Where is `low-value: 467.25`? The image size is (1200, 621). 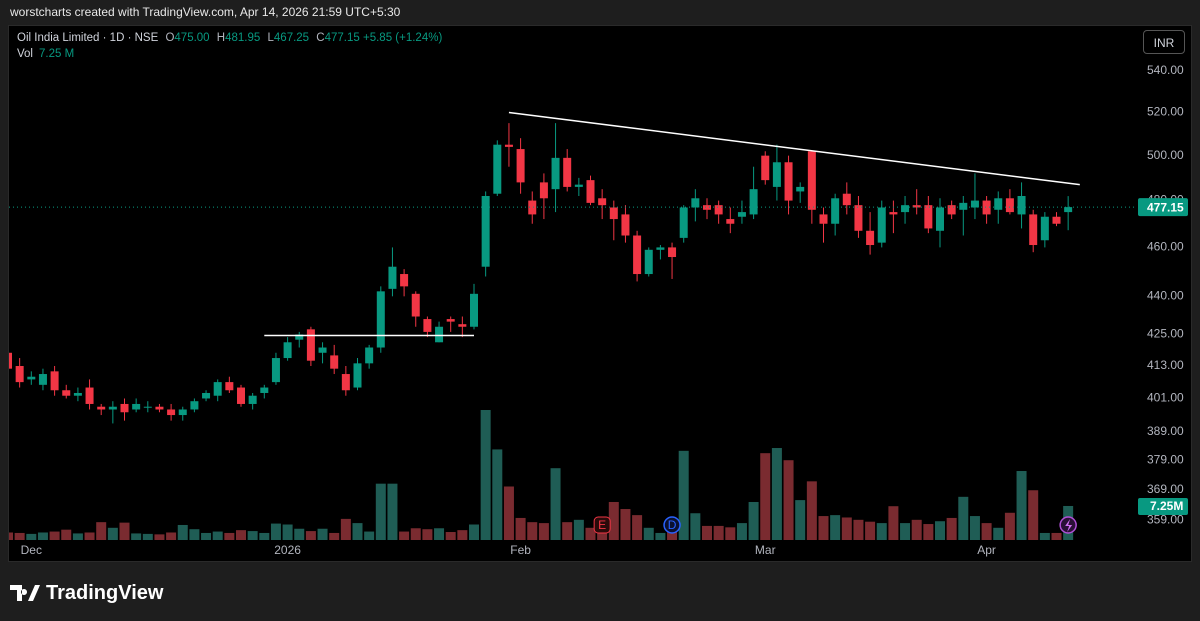
low-value: 467.25 is located at coordinates (291, 38).